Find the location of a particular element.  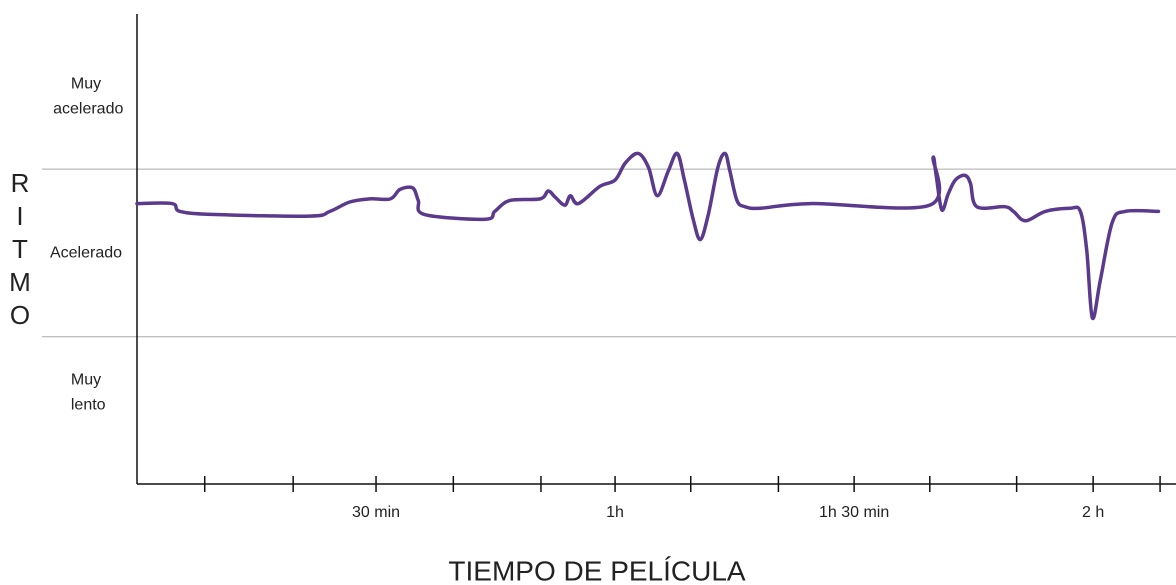

x-tick-label: 2 h is located at coordinates (1093, 512).